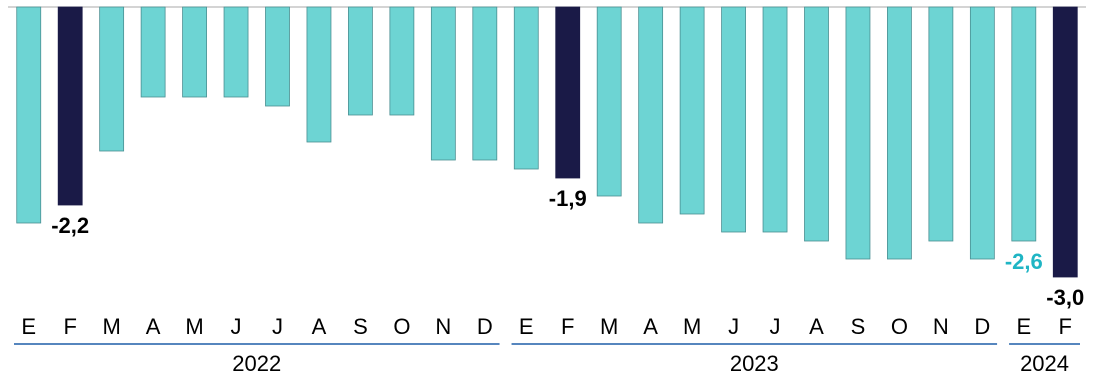 The width and height of the screenshot is (1094, 376). Describe the element at coordinates (1065, 297) in the screenshot. I see `data-label-25: -3,0` at that location.